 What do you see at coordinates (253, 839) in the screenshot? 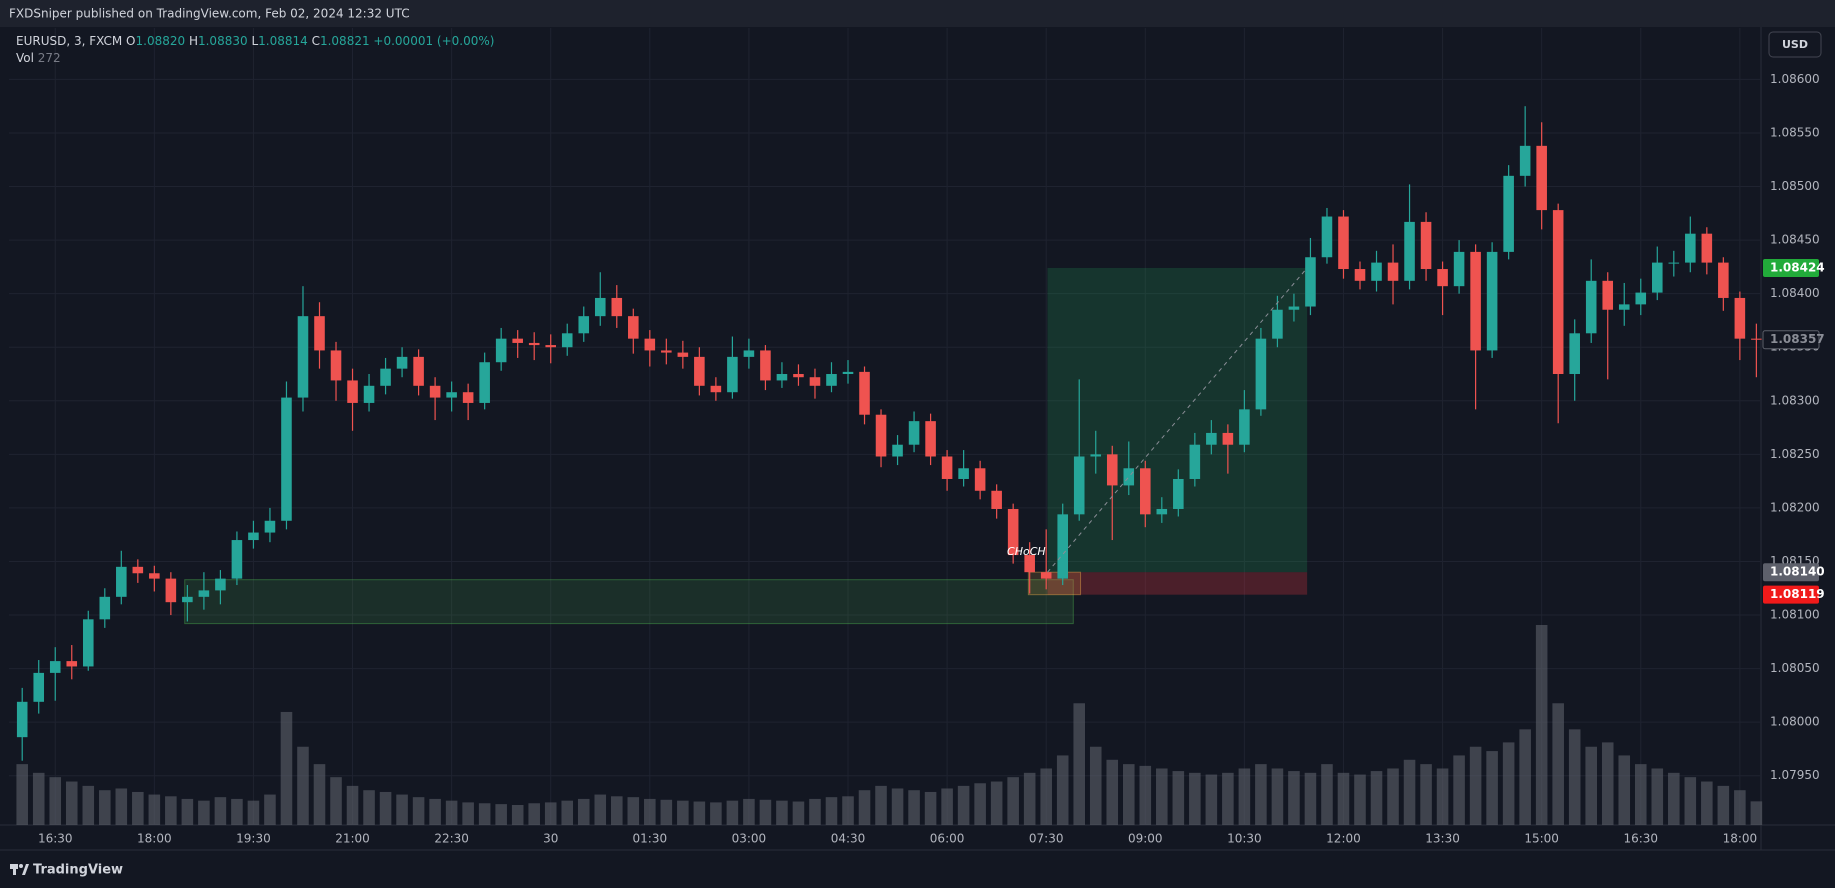
I see `x-tick-label: 19:30` at bounding box center [253, 839].